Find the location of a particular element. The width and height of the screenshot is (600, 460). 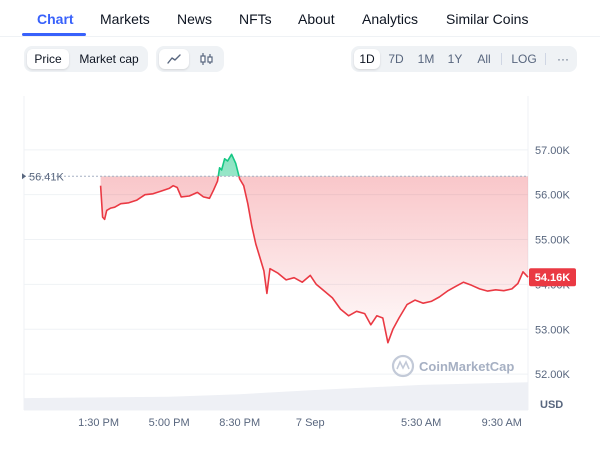

x-tick-label: 1:30 PM is located at coordinates (98, 423).